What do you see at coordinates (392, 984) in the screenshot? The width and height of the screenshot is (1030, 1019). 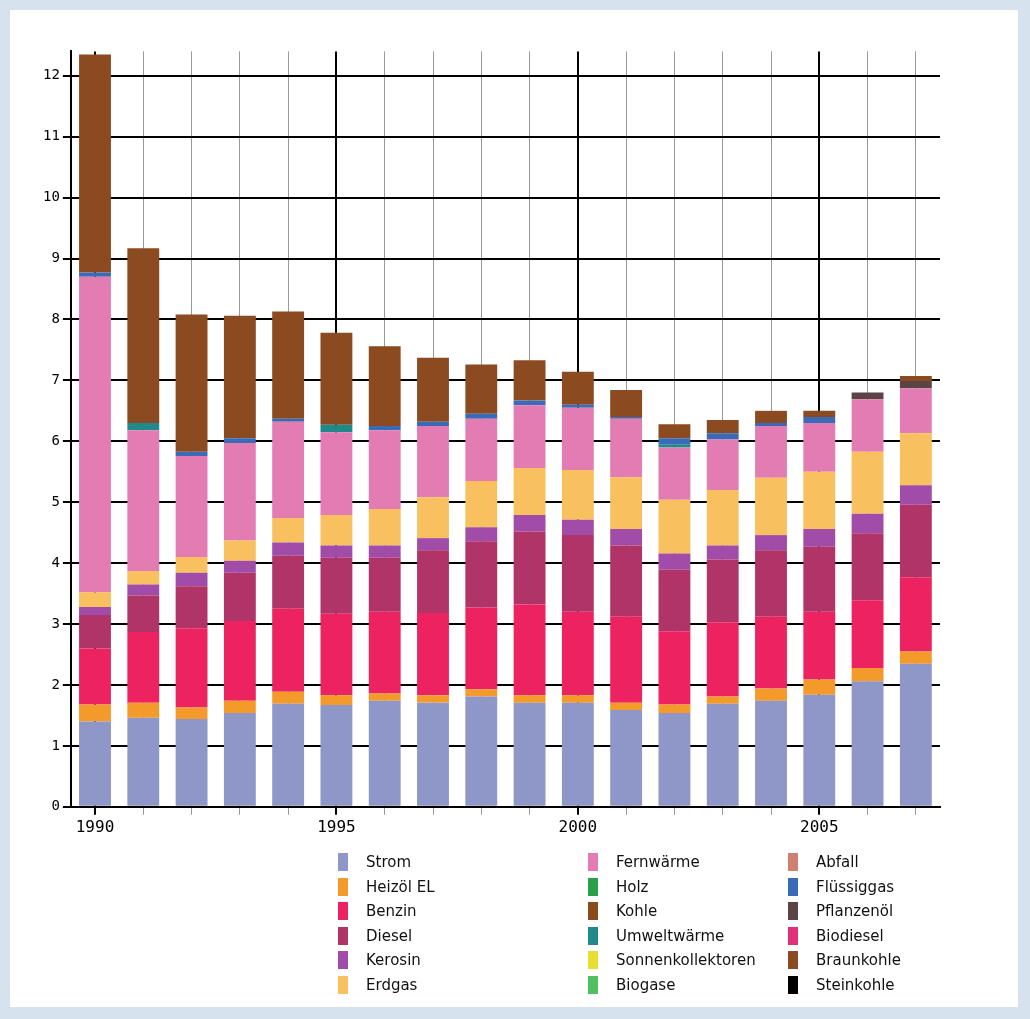 I see `legend-label: Erdgas` at bounding box center [392, 984].